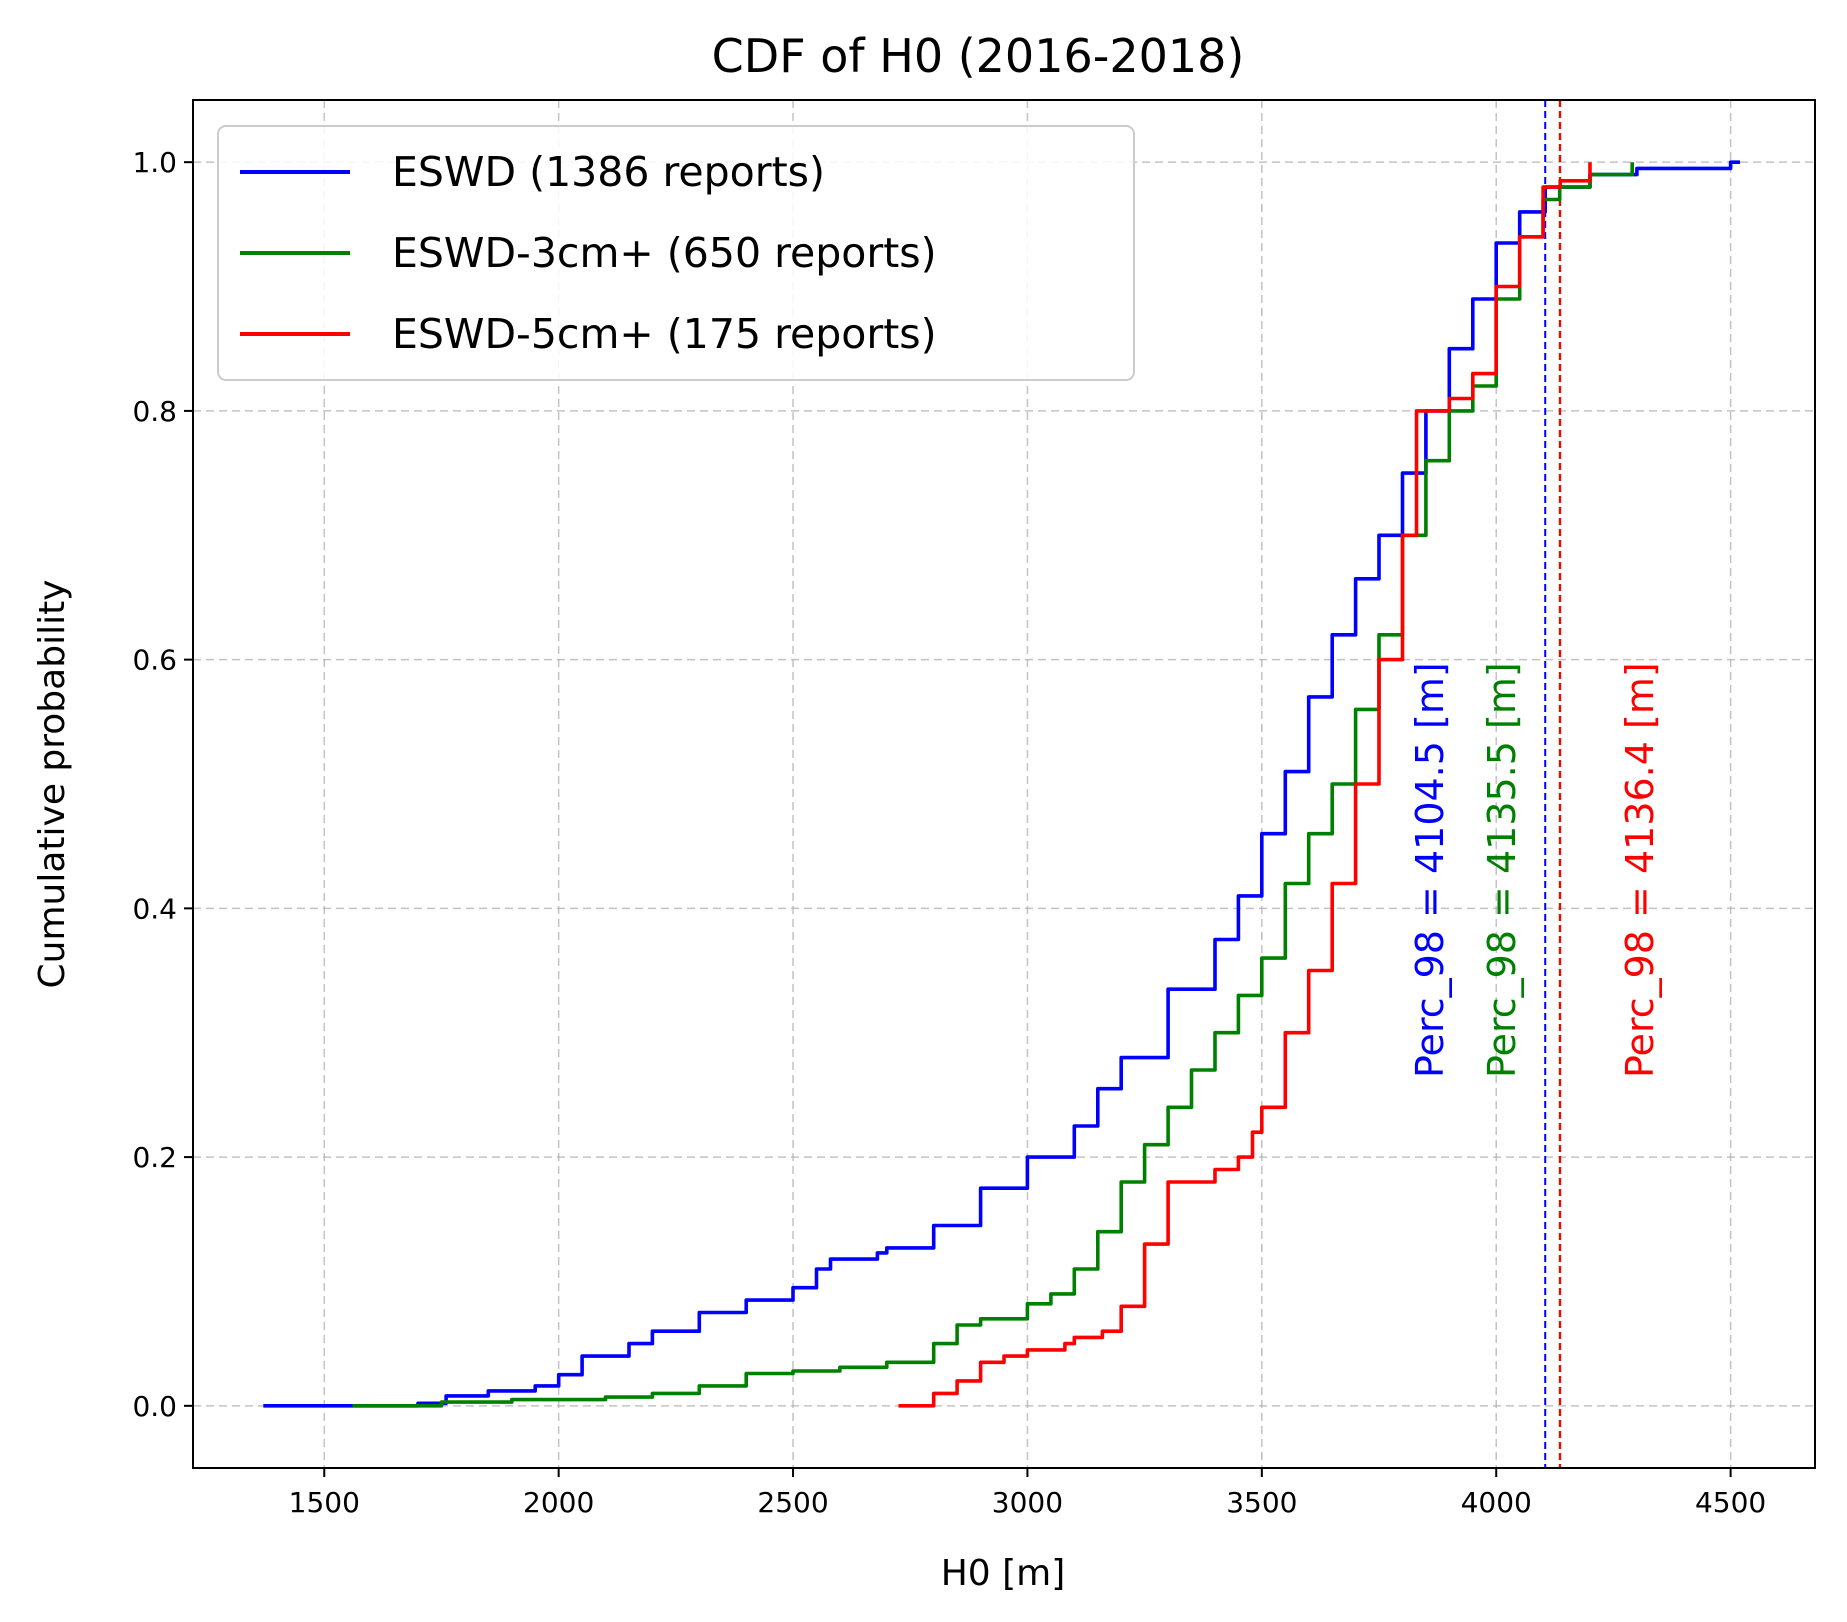  What do you see at coordinates (1261, 1502) in the screenshot?
I see `x-tick-label: 3500` at bounding box center [1261, 1502].